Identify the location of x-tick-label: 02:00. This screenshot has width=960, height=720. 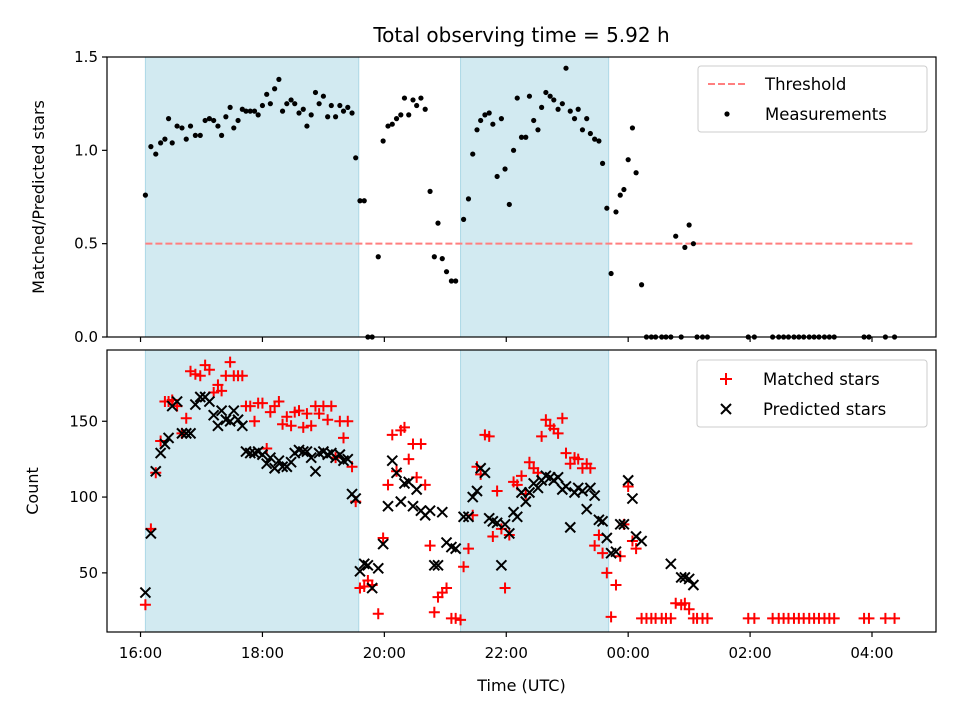
(749, 653).